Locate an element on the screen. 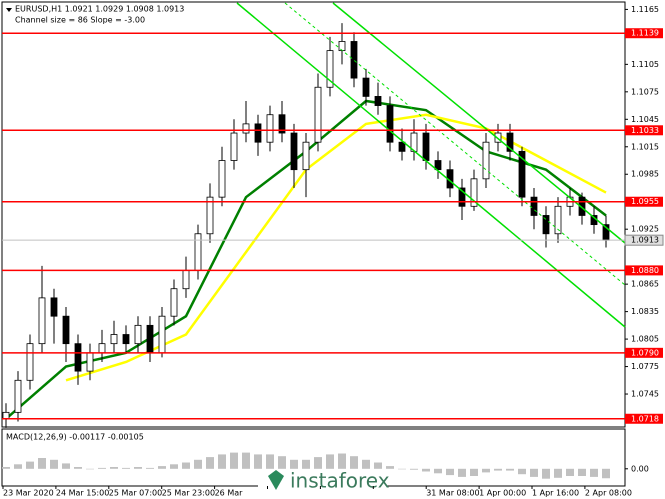 This screenshot has height=499, width=665. level-label: 1.0880 is located at coordinates (645, 270).